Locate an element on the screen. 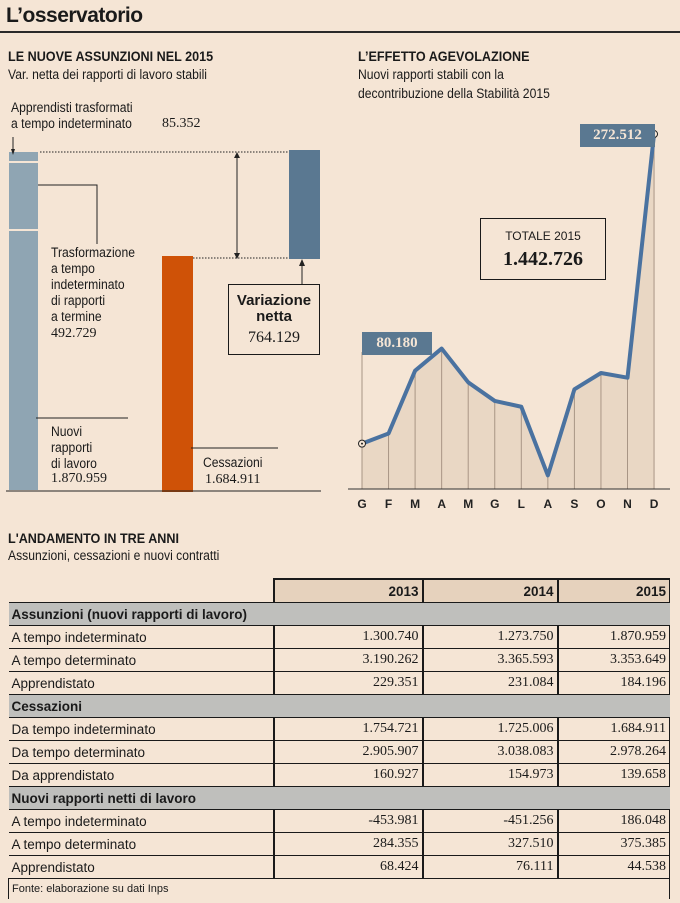  var-label: Variazione is located at coordinates (274, 300).